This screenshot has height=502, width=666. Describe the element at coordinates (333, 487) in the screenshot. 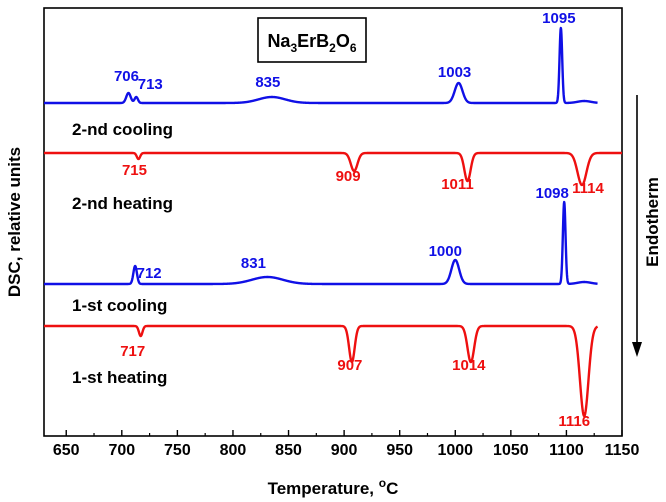

I see `x-axis-title: Temperature, oC` at that location.